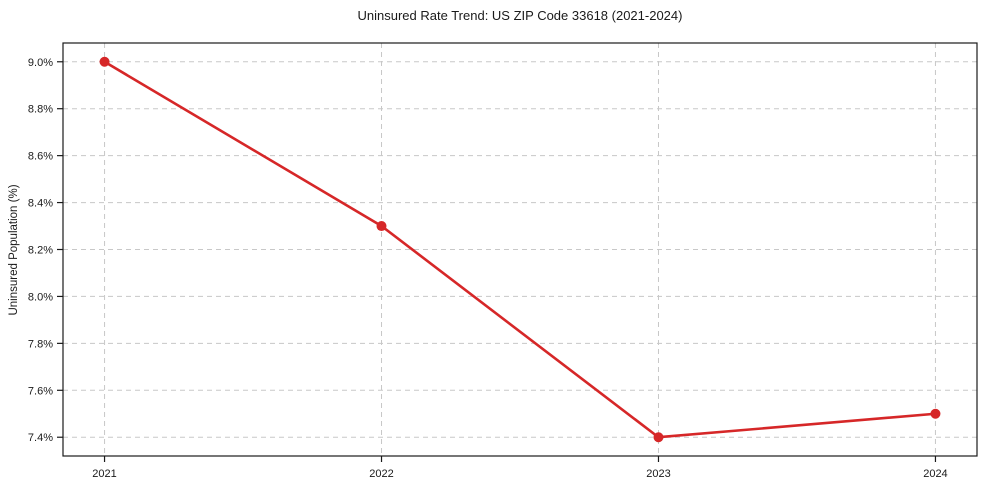  What do you see at coordinates (40, 344) in the screenshot?
I see `y-tick-label: 7.8%` at bounding box center [40, 344].